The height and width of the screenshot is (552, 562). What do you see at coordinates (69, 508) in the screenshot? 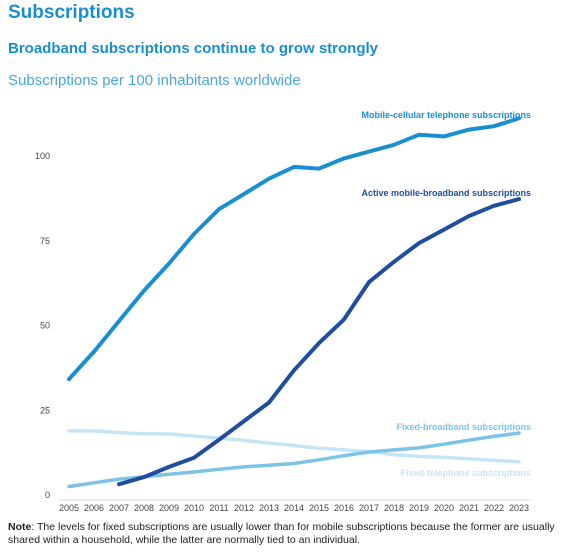
I see `x-tick-label: 2005` at bounding box center [69, 508].